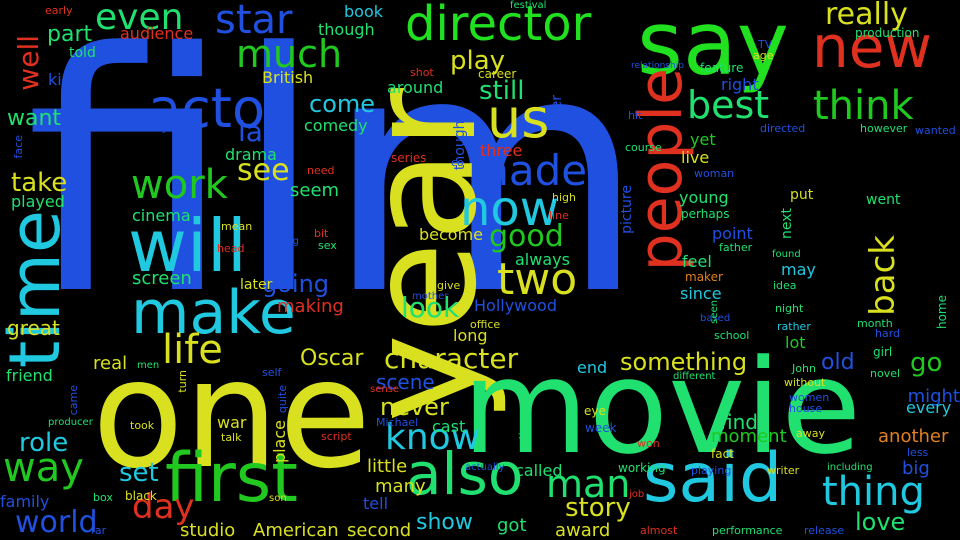 The height and width of the screenshot is (540, 960). I want to click on word-director: director, so click(498, 26).